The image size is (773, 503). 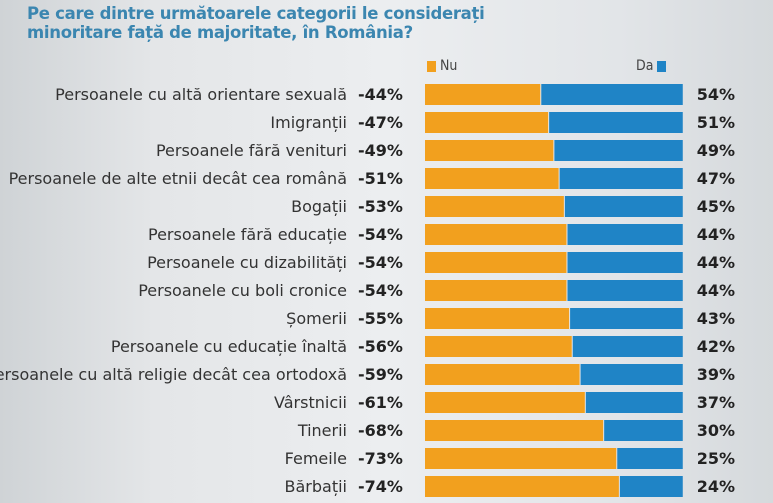 What do you see at coordinates (716, 206) in the screenshot?
I see `da-value-label: 45%` at bounding box center [716, 206].